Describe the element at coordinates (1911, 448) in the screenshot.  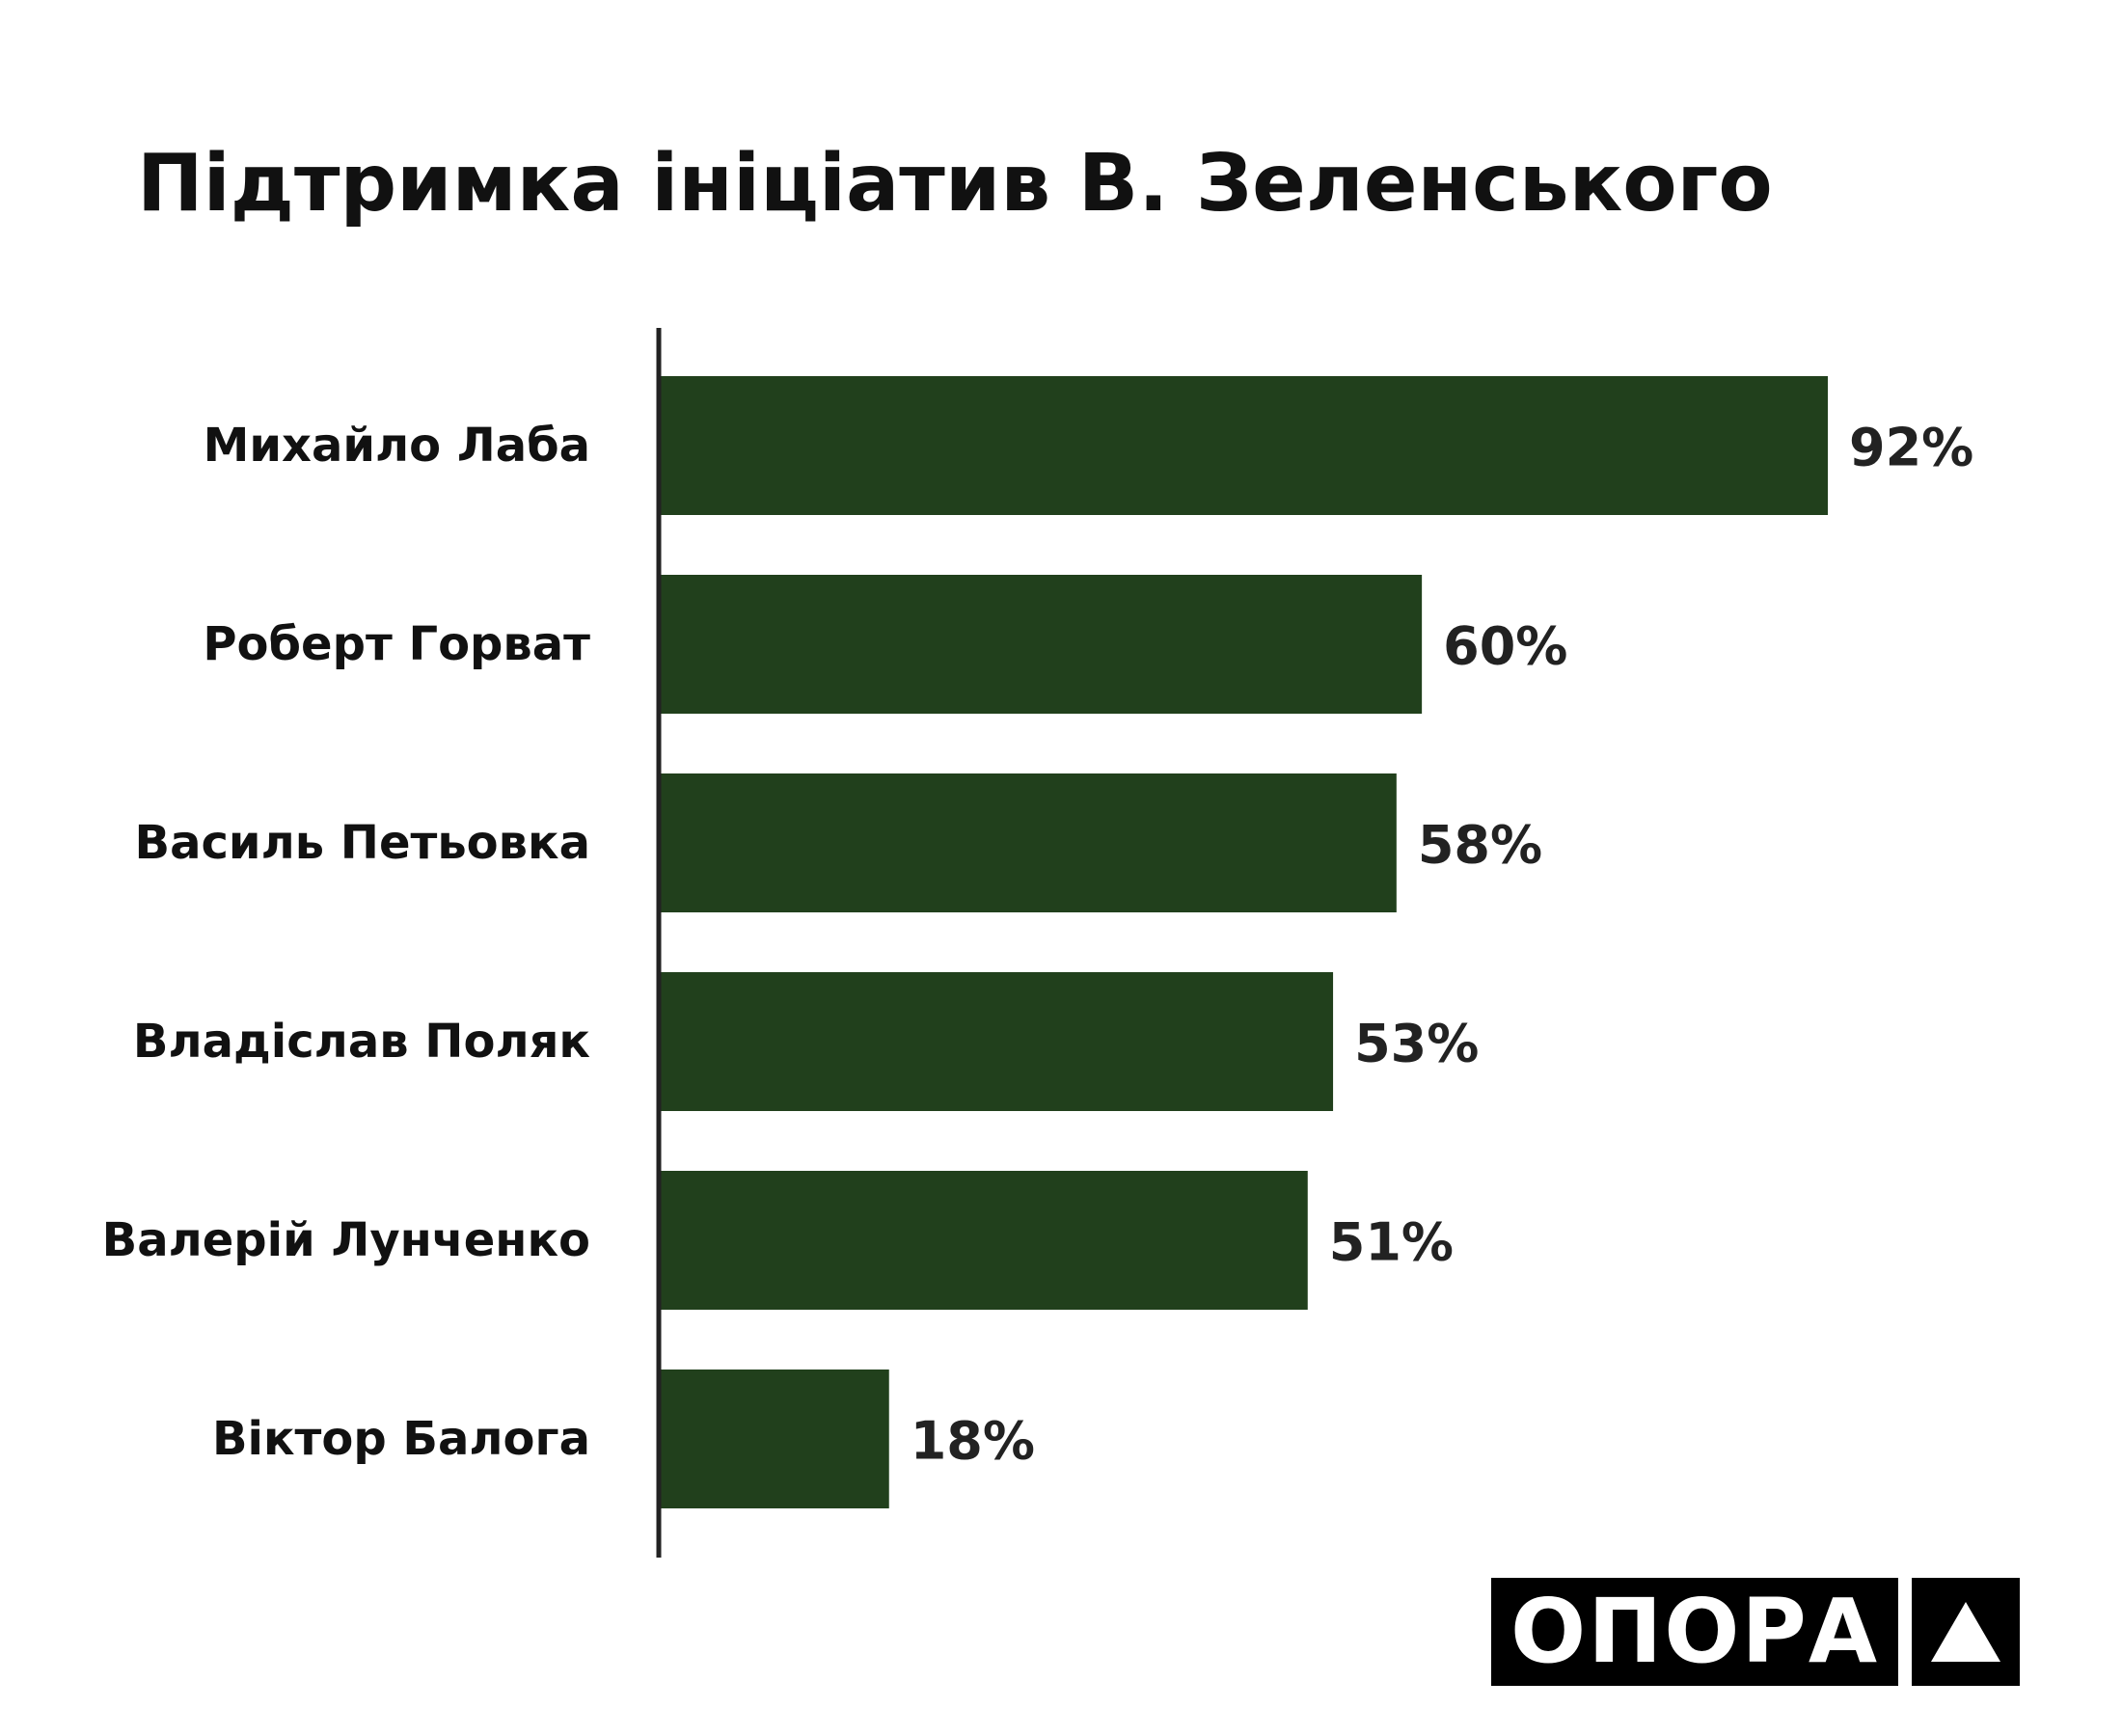
I see `value-label: 92%` at that location.